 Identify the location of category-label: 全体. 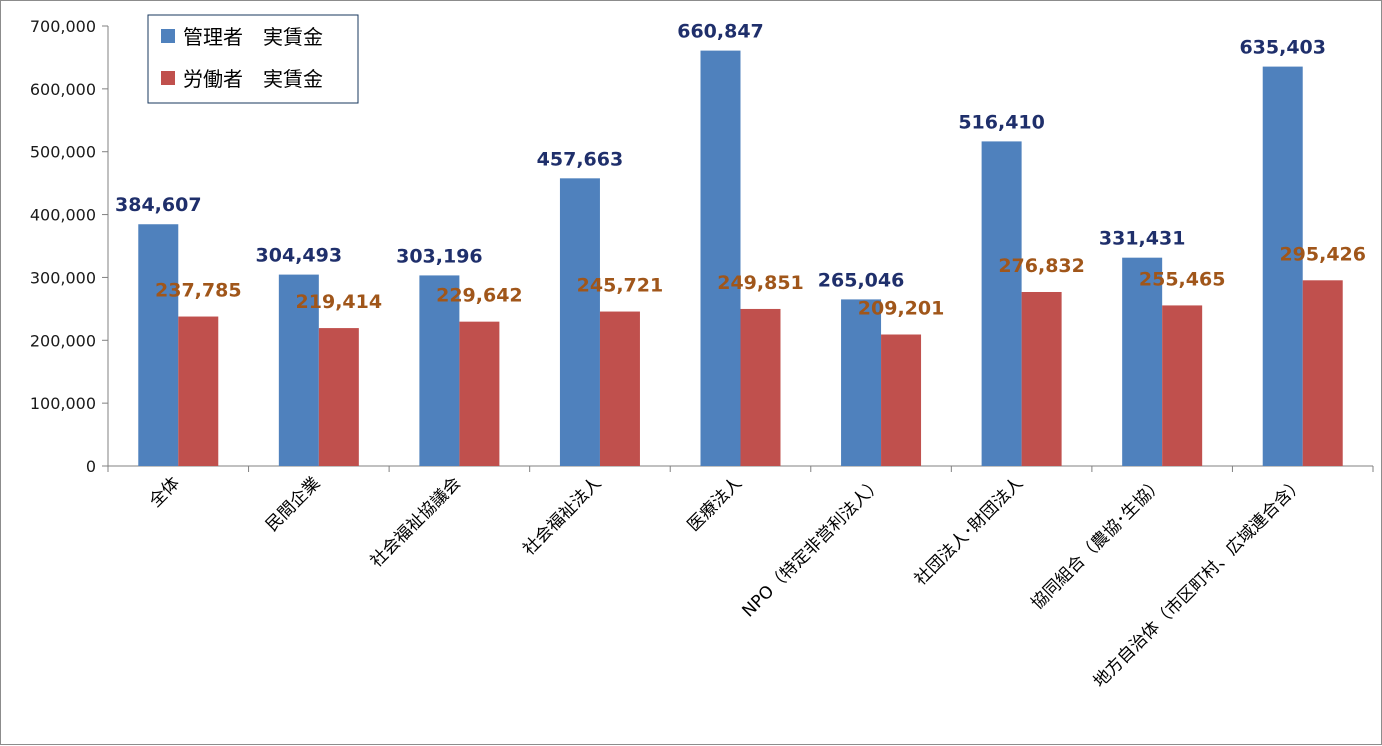
(165, 492).